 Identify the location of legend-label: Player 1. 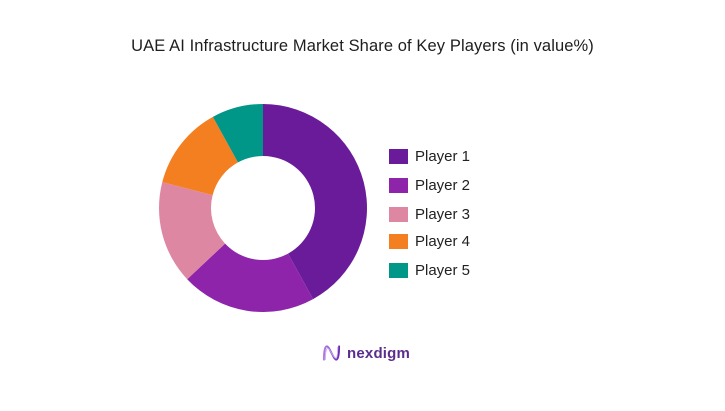
(443, 156).